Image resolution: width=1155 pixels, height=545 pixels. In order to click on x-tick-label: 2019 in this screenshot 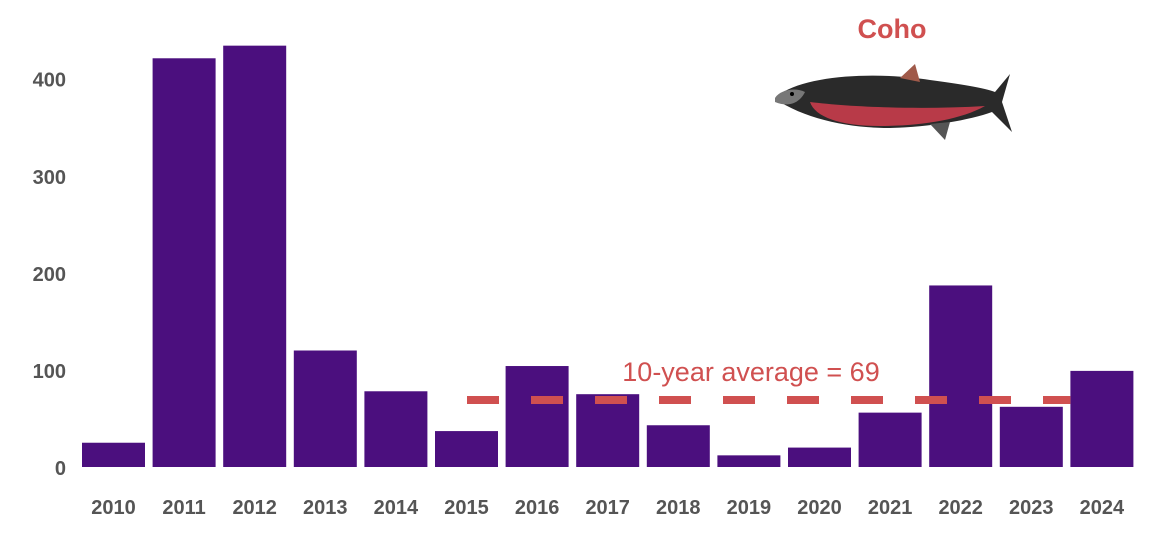, I will do `click(749, 508)`.